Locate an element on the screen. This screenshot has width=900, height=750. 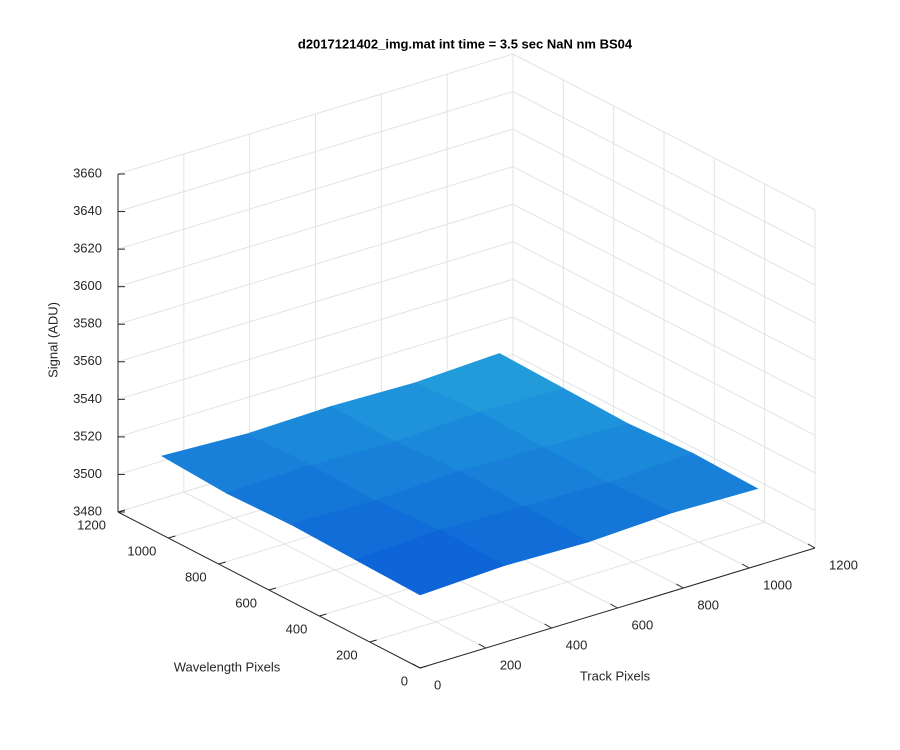
z-tick-label: 3560 is located at coordinates (87, 360).